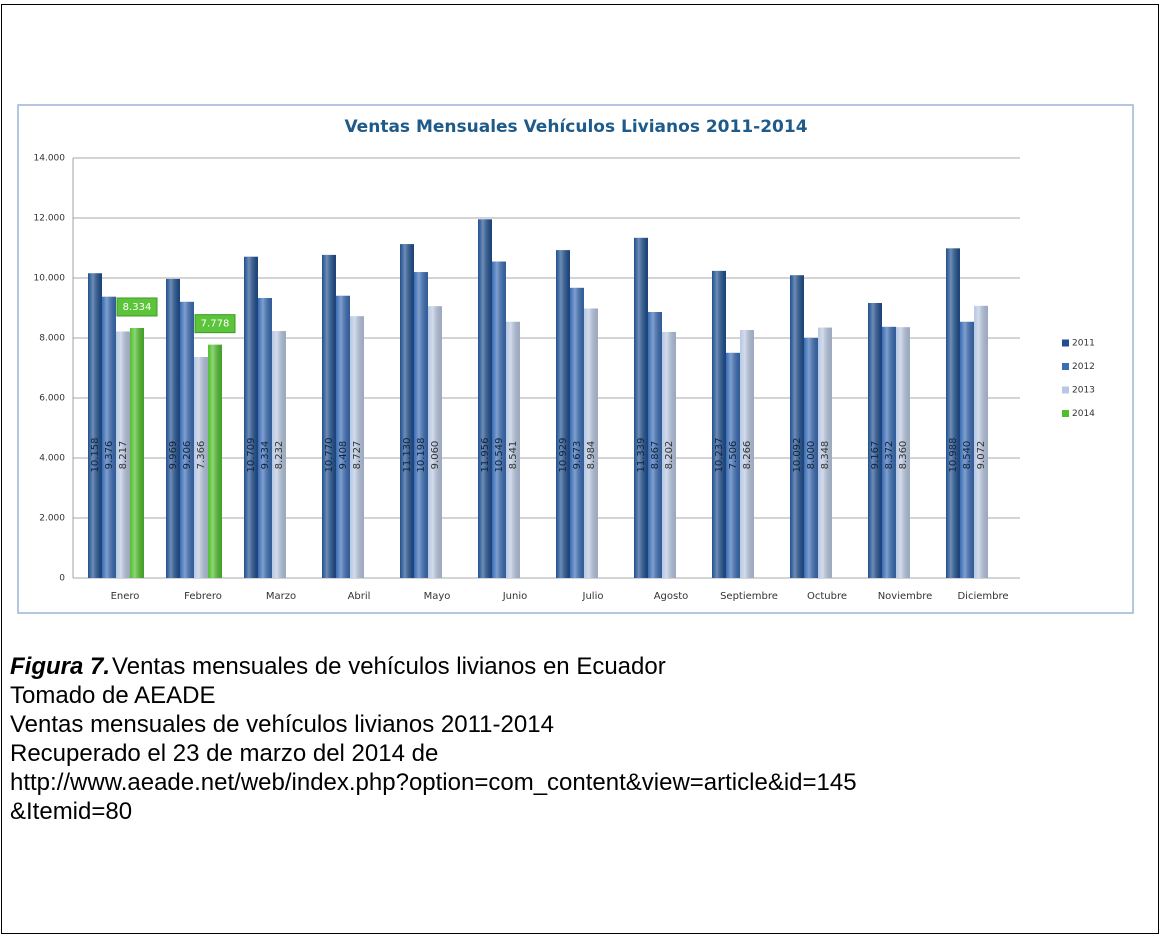 Image resolution: width=1163 pixels, height=934 pixels. What do you see at coordinates (889, 455) in the screenshot?
I see `data-label: 8.372` at bounding box center [889, 455].